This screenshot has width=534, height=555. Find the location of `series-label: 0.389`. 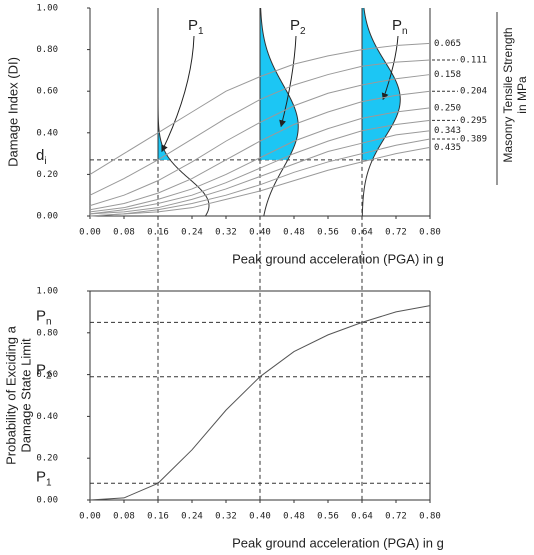

series-label: 0.389 is located at coordinates (473, 140).